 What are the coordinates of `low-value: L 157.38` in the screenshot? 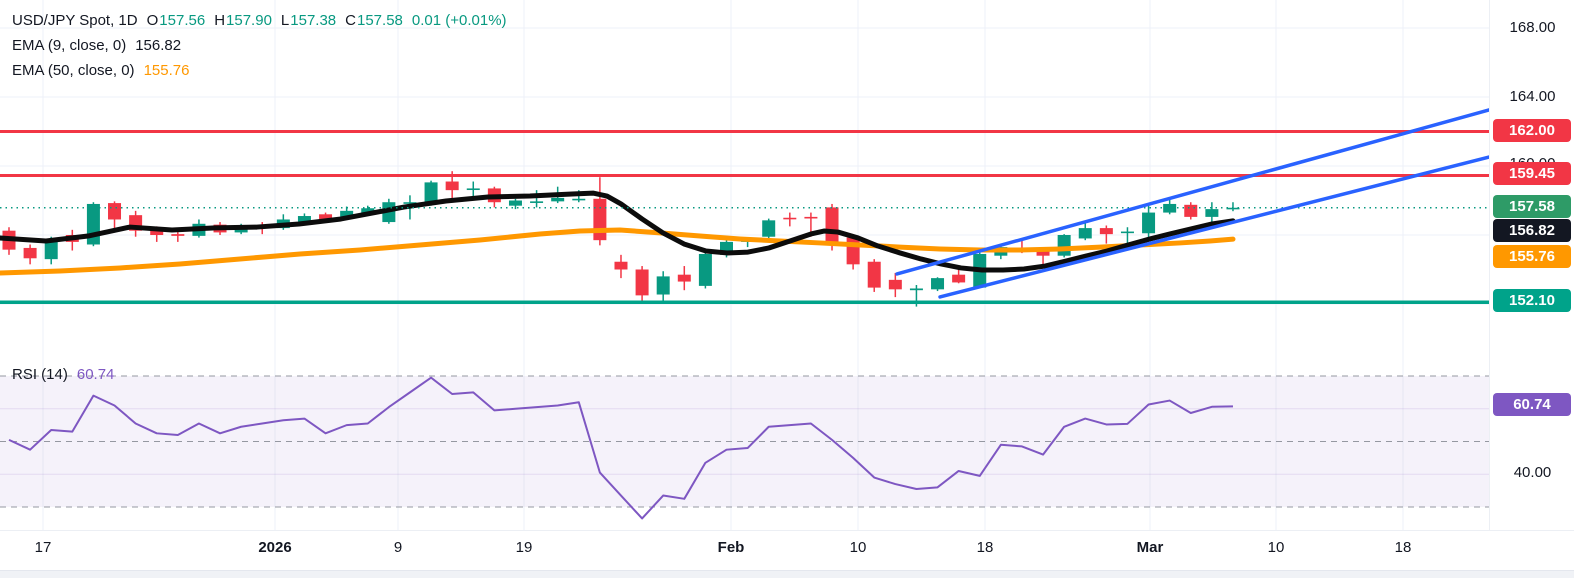 It's located at (308, 20).